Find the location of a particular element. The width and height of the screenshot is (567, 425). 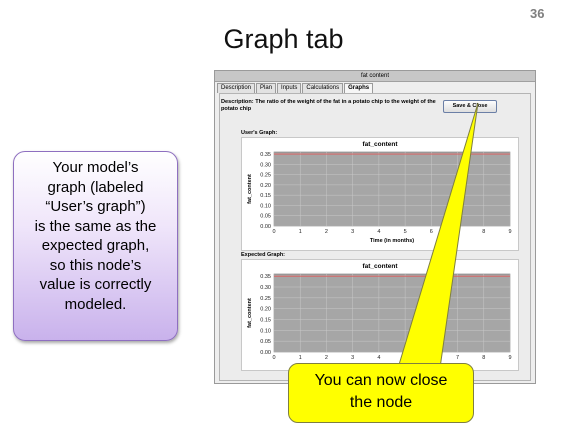

callout-line: graph (labeled is located at coordinates (95, 187).